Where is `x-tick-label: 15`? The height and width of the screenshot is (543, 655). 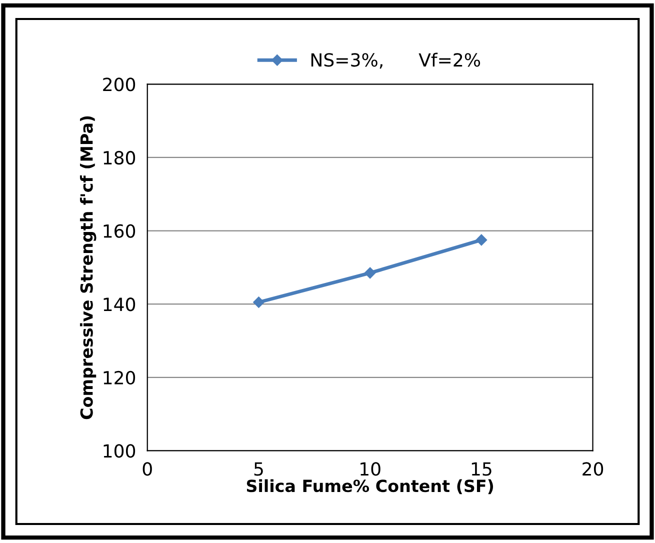
x-tick-label: 15 is located at coordinates (482, 469).